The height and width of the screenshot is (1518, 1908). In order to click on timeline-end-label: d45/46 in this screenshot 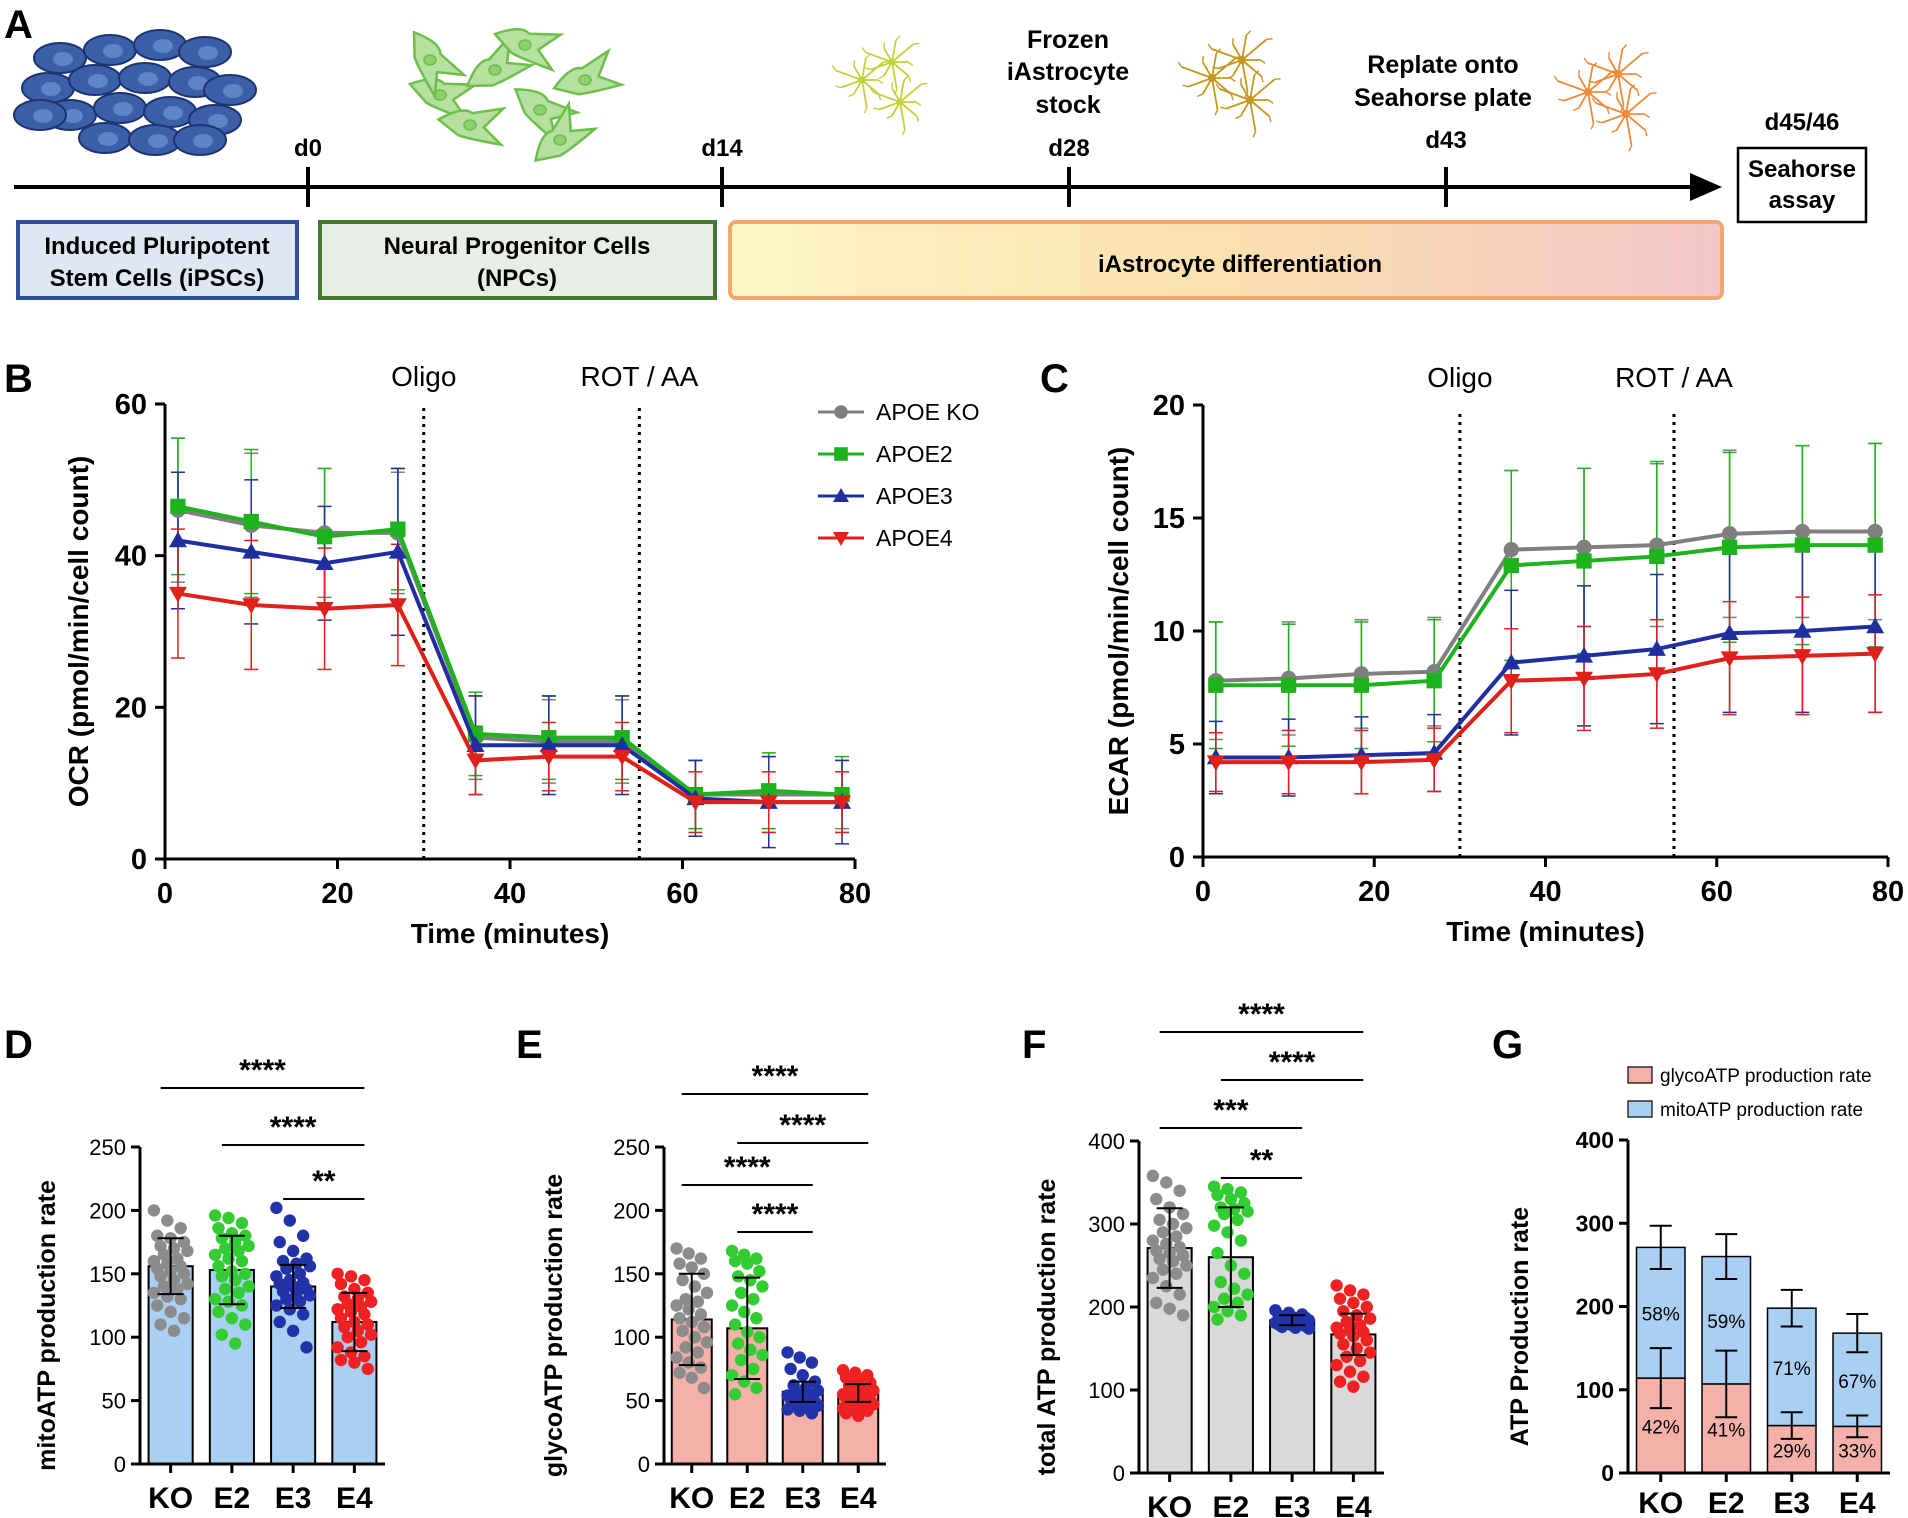, I will do `click(1802, 122)`.